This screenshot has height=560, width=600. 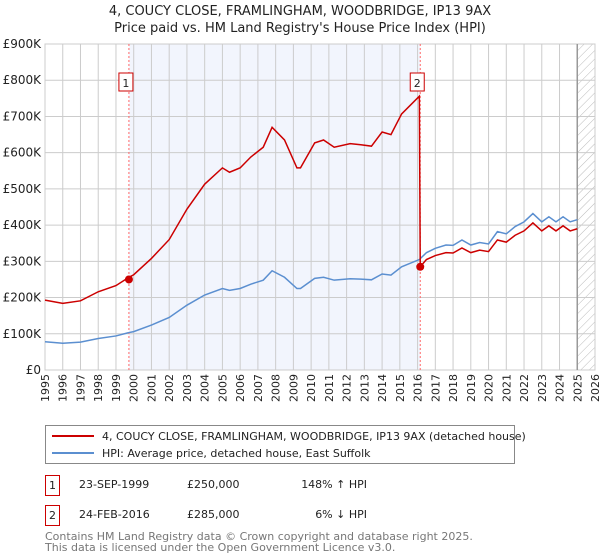 What do you see at coordinates (311, 388) in the screenshot?
I see `x-tick-label: 2010` at bounding box center [311, 388].